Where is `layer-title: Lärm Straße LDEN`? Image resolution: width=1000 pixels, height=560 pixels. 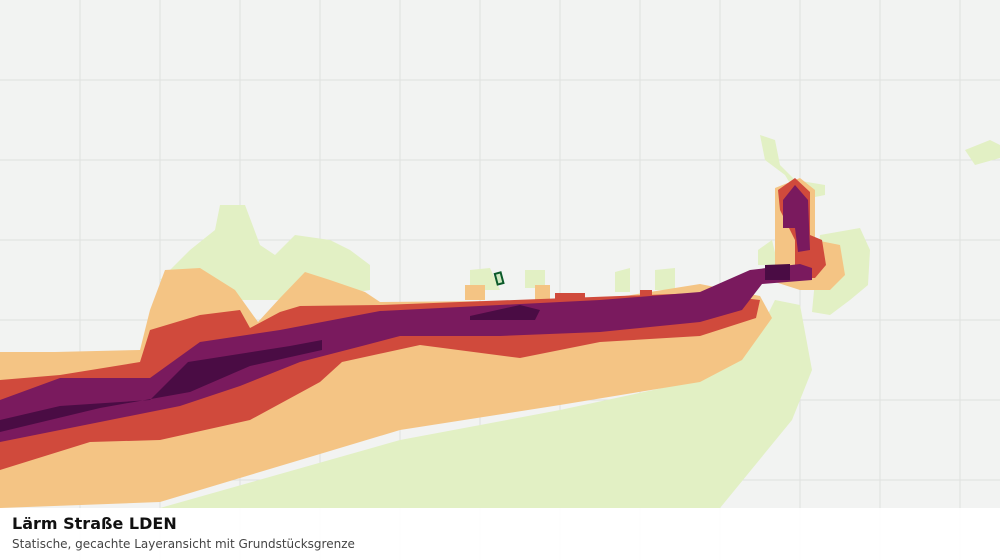 layer-title: Lärm Straße LDEN is located at coordinates (94, 523).